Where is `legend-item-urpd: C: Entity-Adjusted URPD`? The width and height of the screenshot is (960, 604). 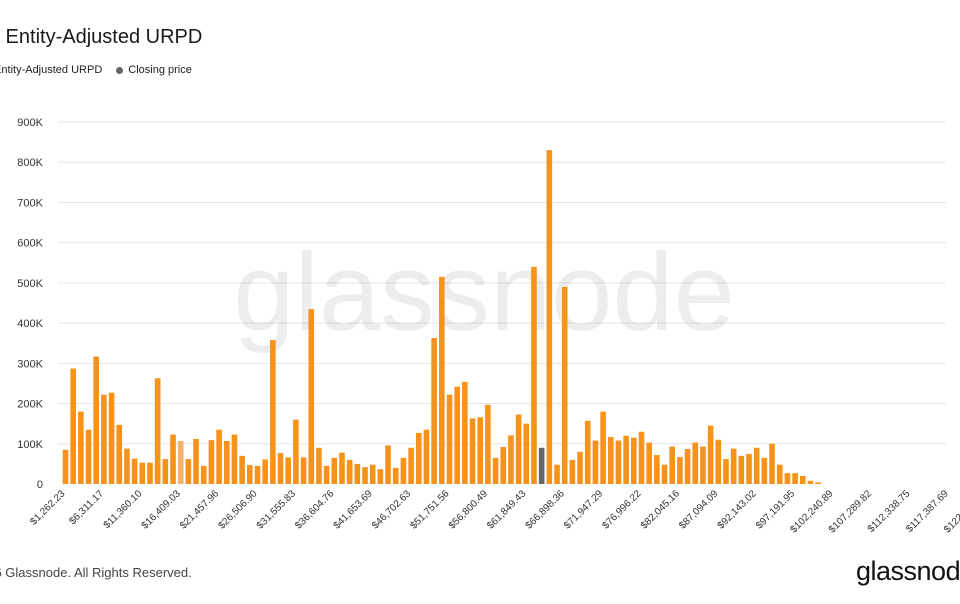
legend-item-urpd: C: Entity-Adjusted URPD is located at coordinates (51, 70).